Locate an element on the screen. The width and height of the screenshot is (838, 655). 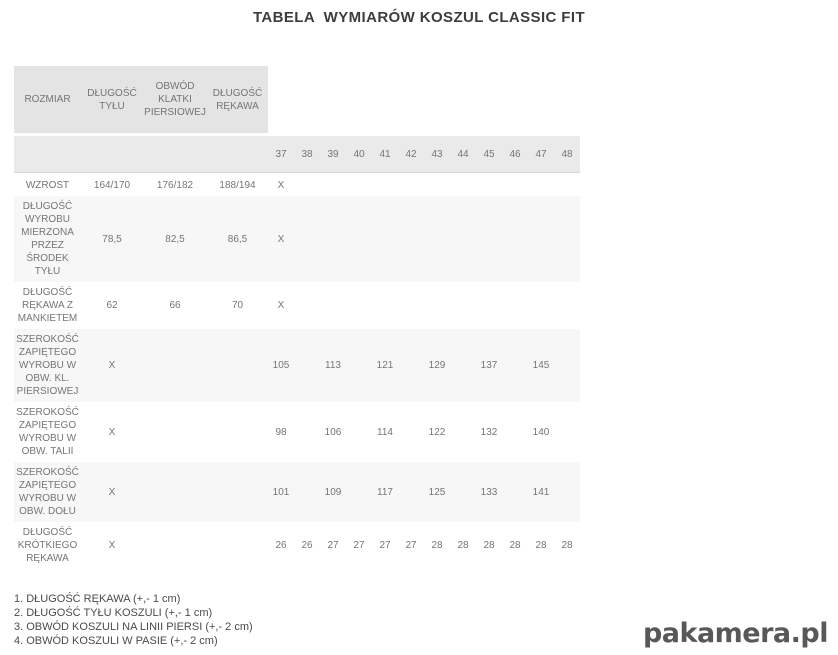
row-label: WZROST is located at coordinates (47, 185).